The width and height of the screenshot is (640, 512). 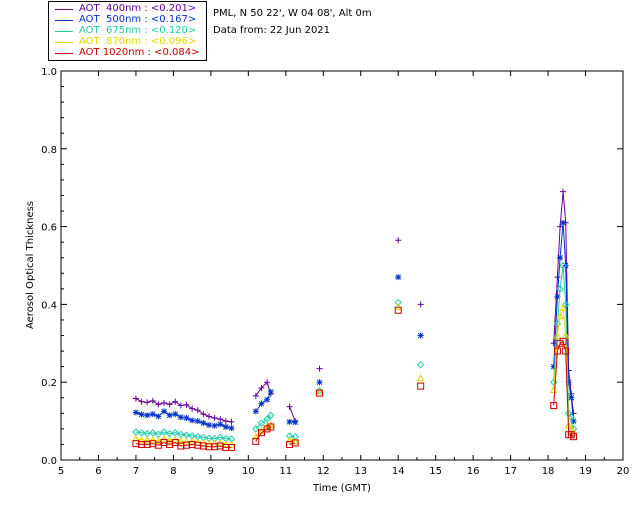 I want to click on y-tick-label: 0.6, so click(x=49, y=228).